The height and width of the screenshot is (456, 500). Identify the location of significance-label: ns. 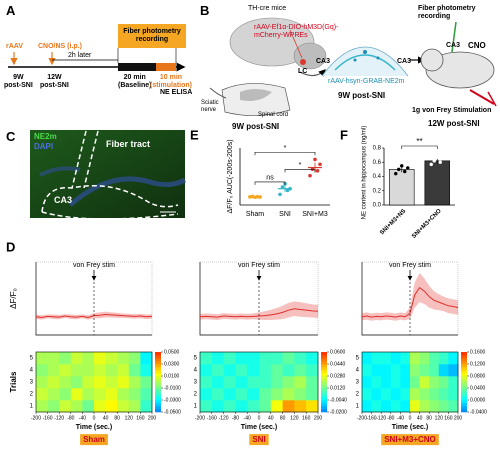
(270, 178).